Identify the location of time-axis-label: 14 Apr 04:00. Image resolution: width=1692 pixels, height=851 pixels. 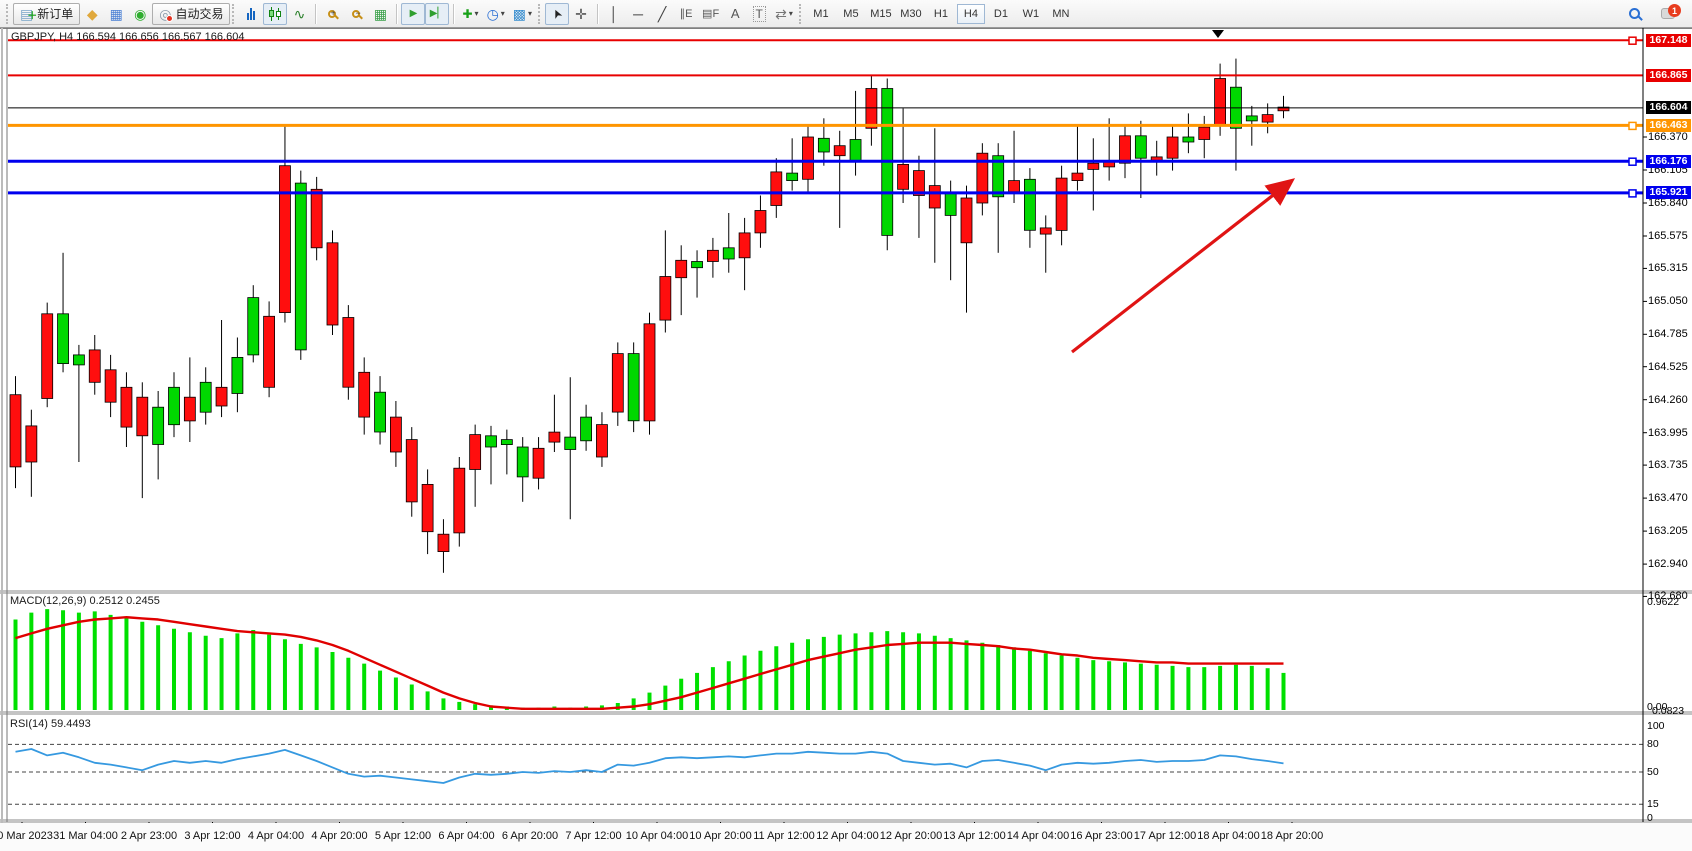
(1038, 836).